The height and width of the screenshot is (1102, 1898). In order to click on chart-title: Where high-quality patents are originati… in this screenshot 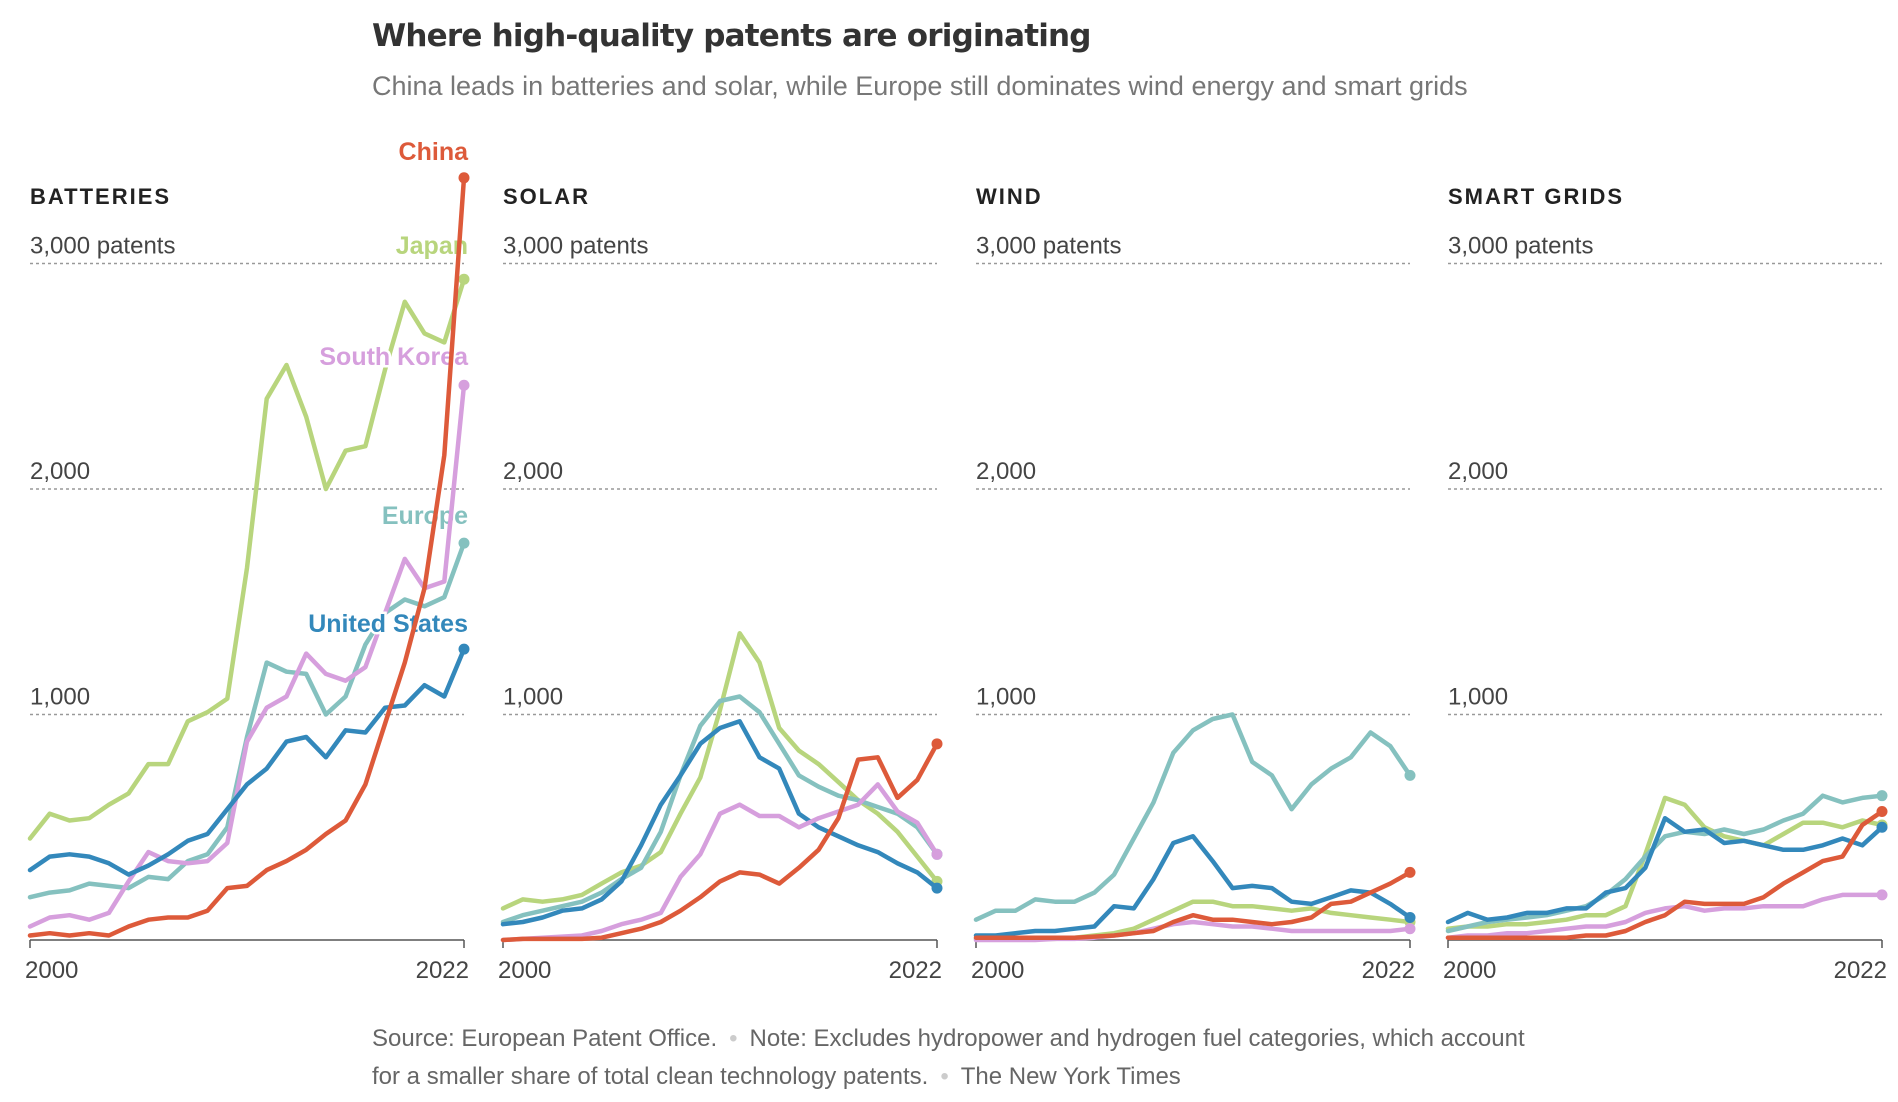, I will do `click(732, 36)`.